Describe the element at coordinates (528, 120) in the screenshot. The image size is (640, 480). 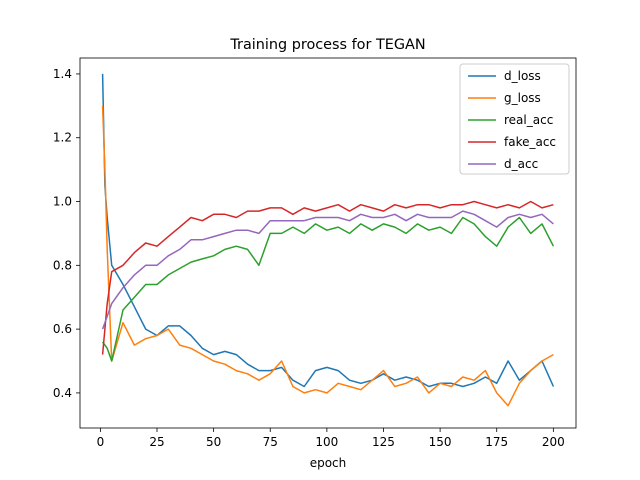
I see `legend-entry-real_acc: real_acc` at that location.